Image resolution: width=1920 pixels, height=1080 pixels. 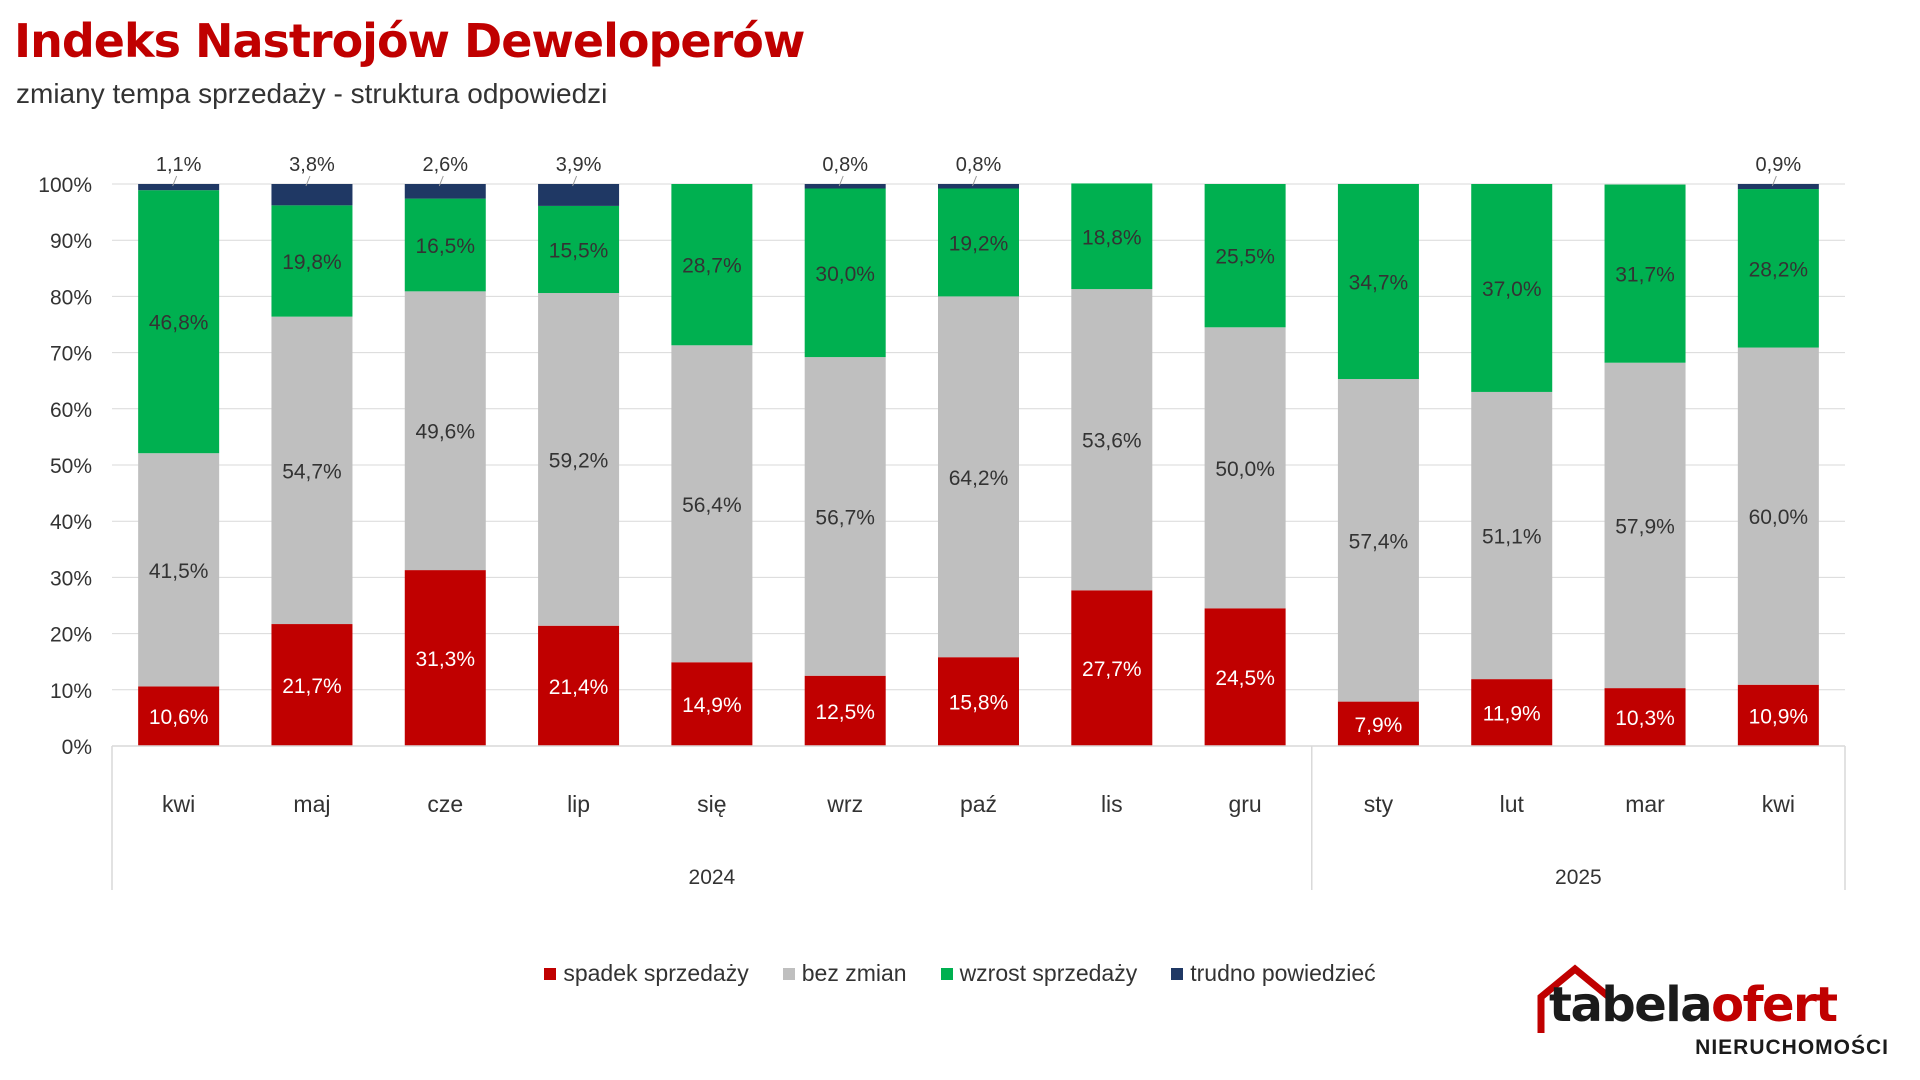 I want to click on x-tick-label: wrz, so click(x=844, y=804).